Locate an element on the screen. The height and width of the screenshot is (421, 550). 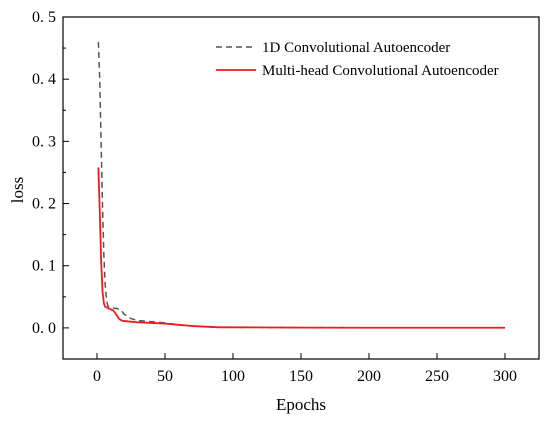
y-tick-label: 0. 3 is located at coordinates (44, 141).